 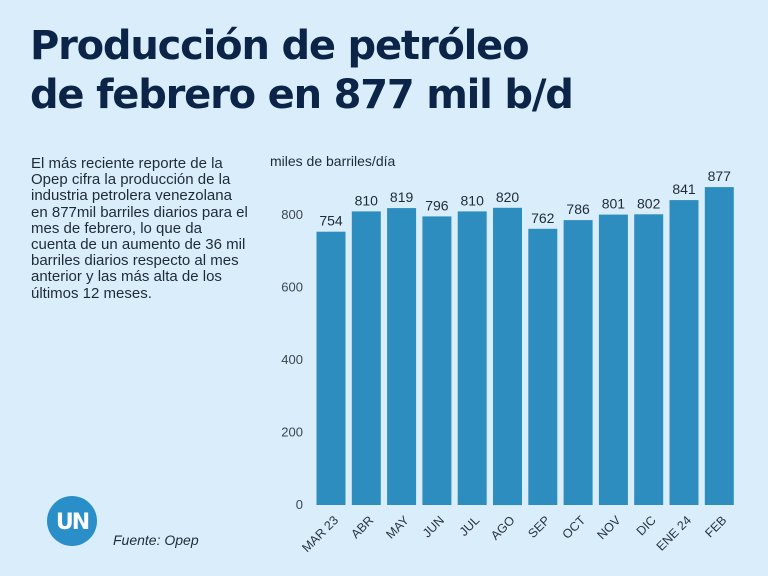 I want to click on source-note: Fuente: Opep, so click(x=156, y=540).